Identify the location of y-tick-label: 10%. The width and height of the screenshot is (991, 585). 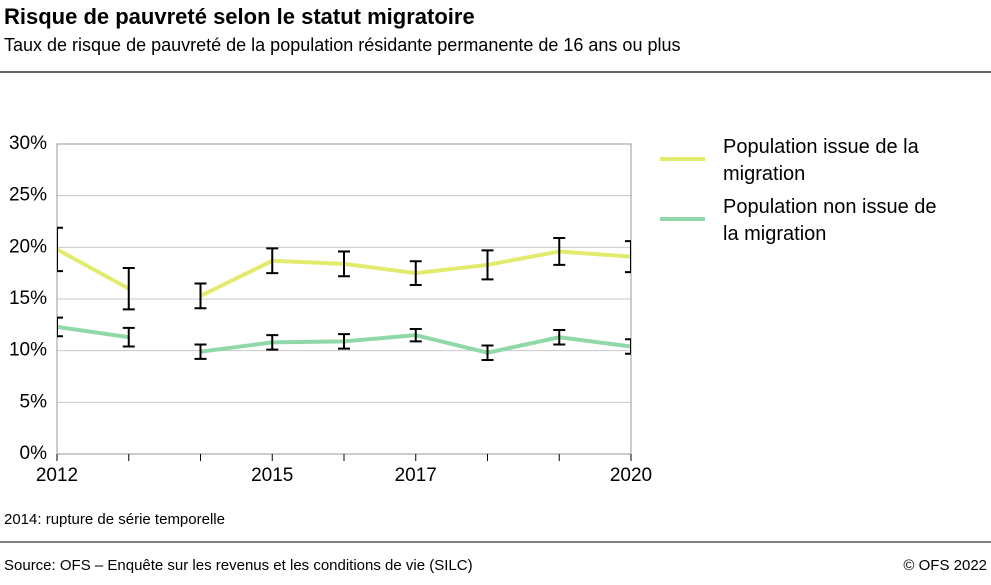
(28, 350).